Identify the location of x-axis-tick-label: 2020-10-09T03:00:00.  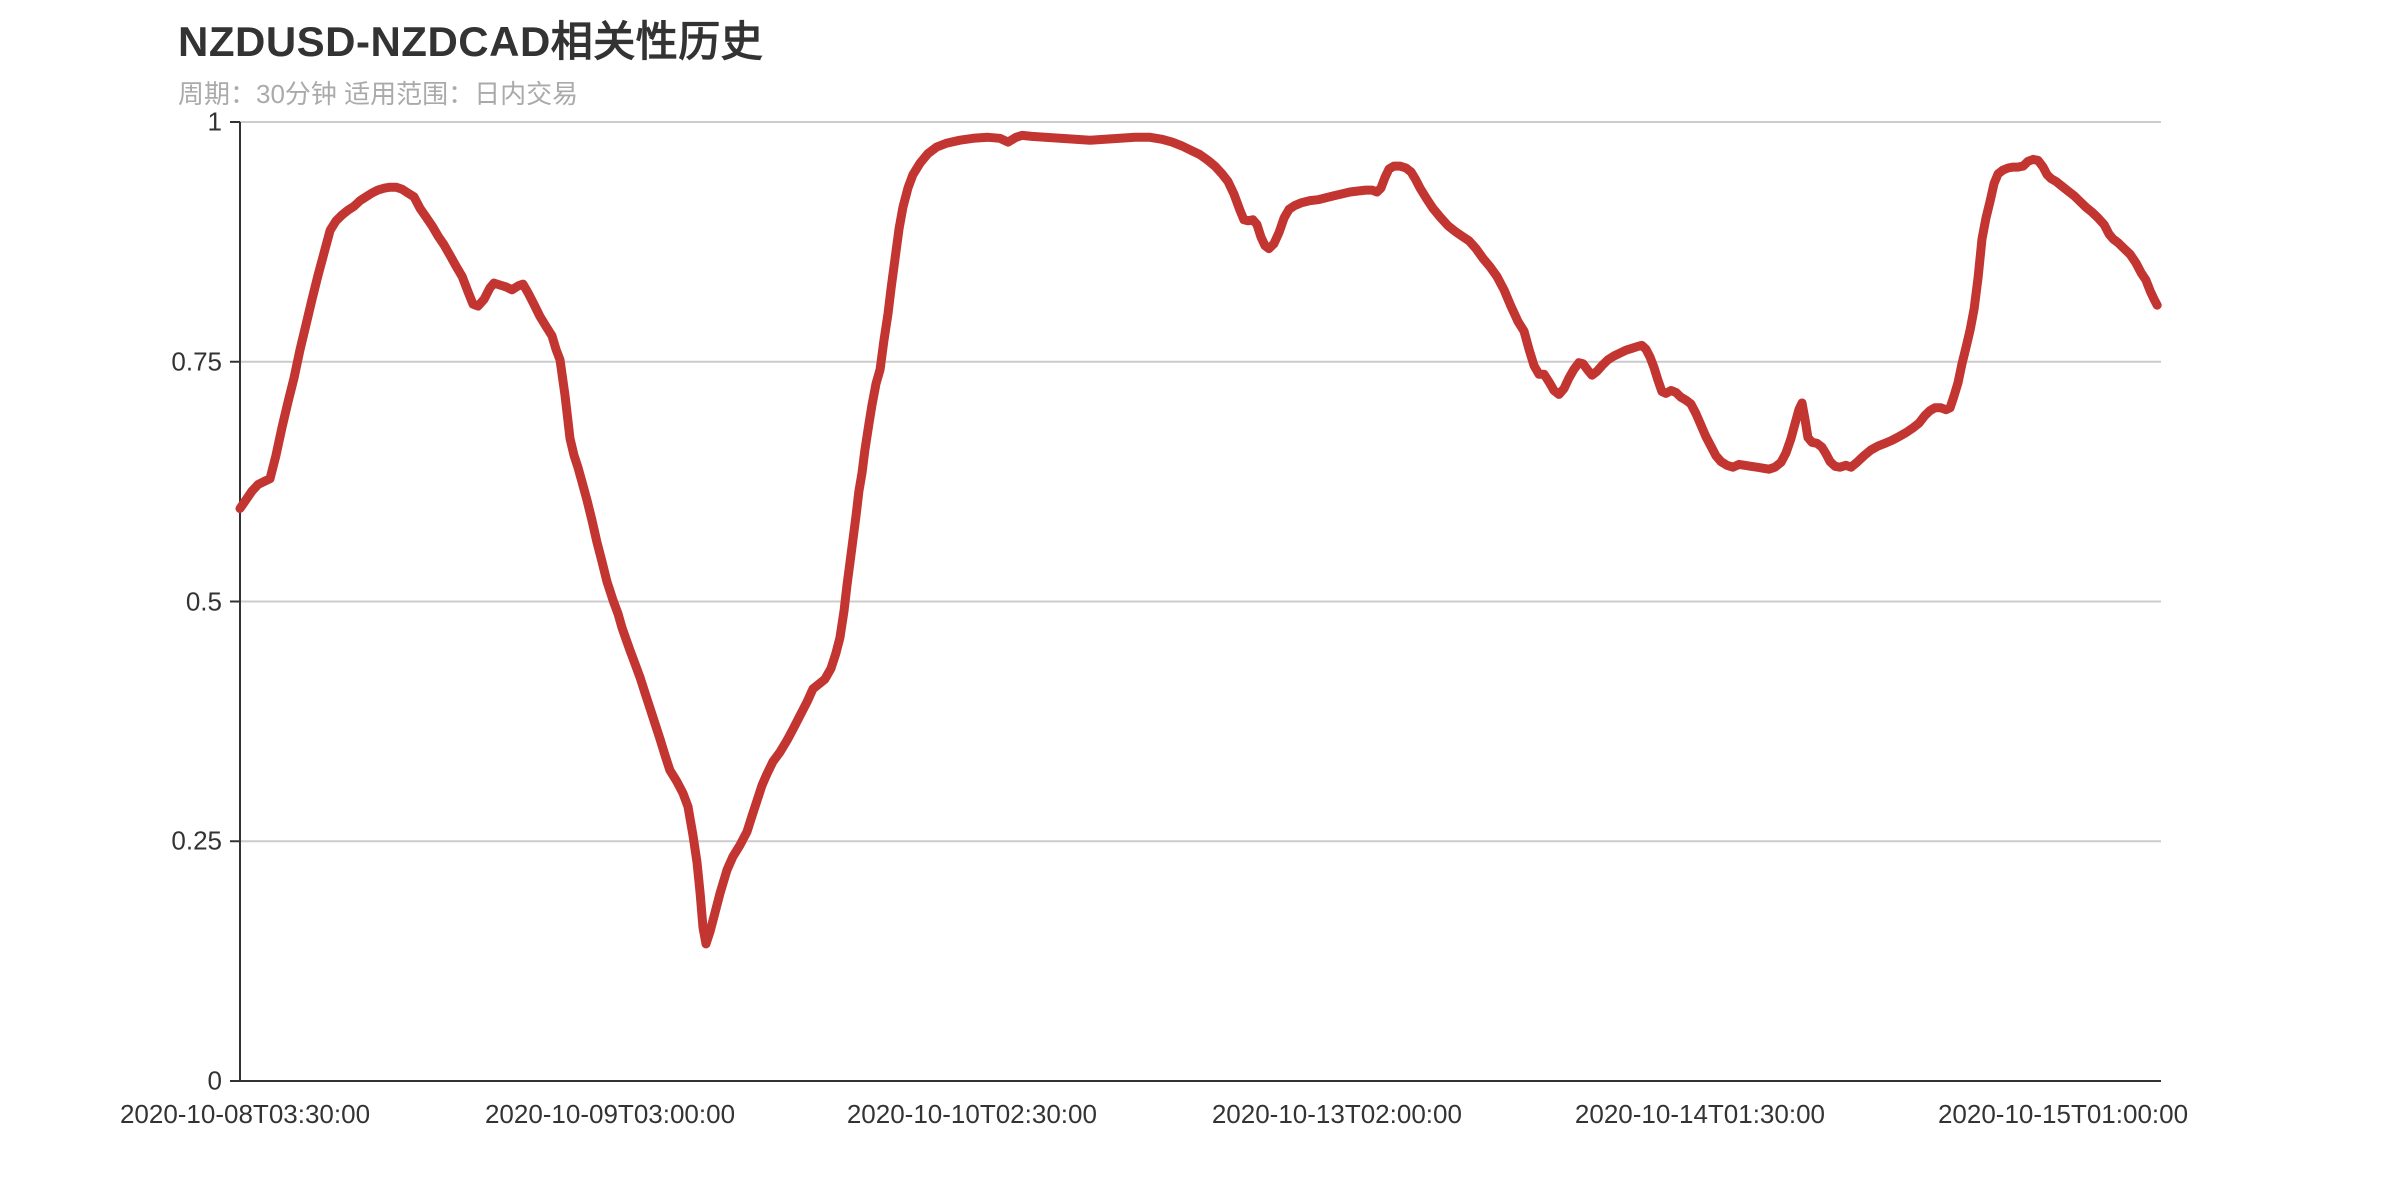
(610, 1114).